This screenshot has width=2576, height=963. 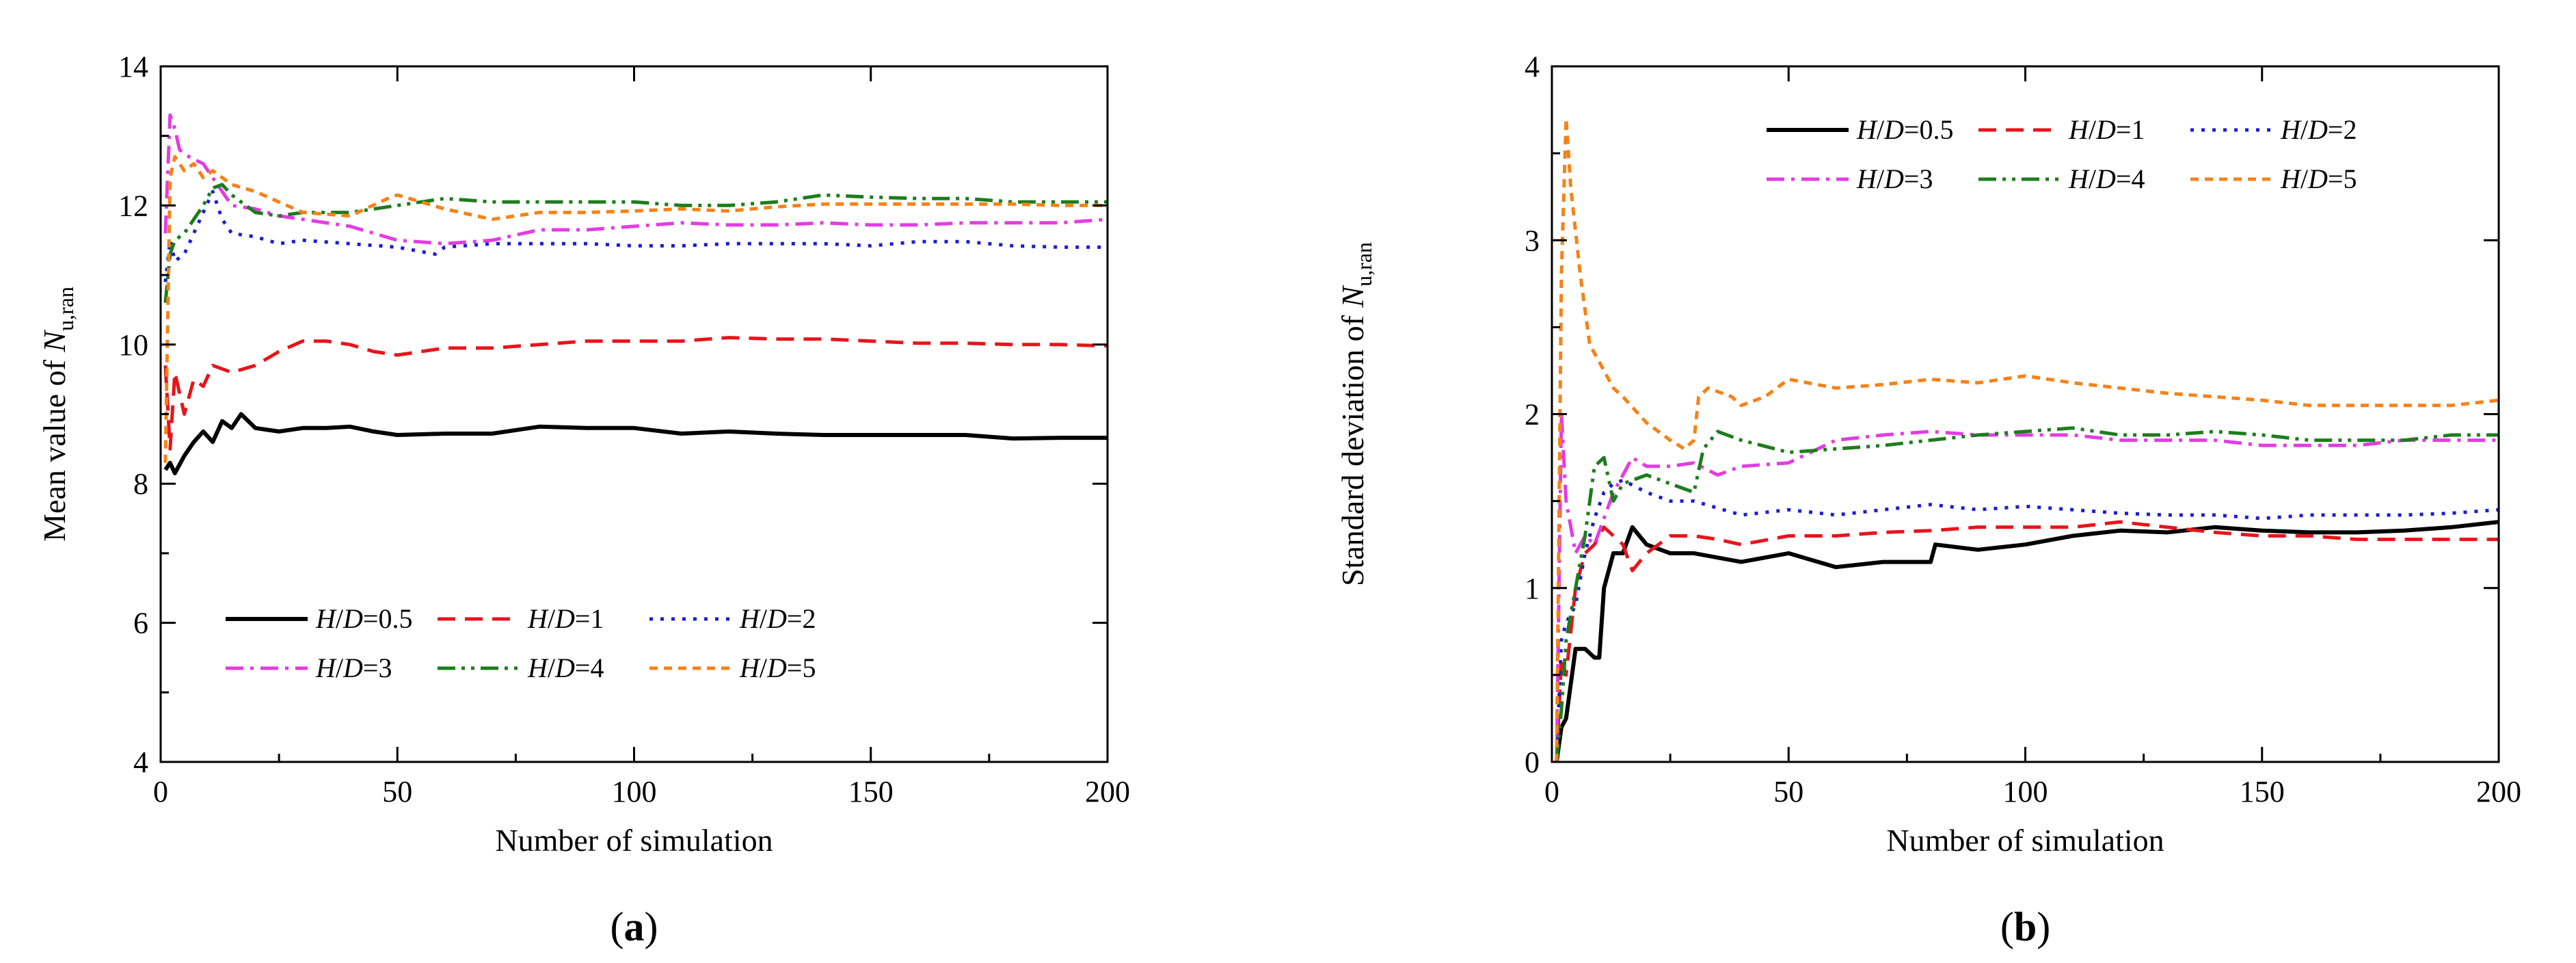 What do you see at coordinates (634, 927) in the screenshot?
I see `panel-label: (a)` at bounding box center [634, 927].